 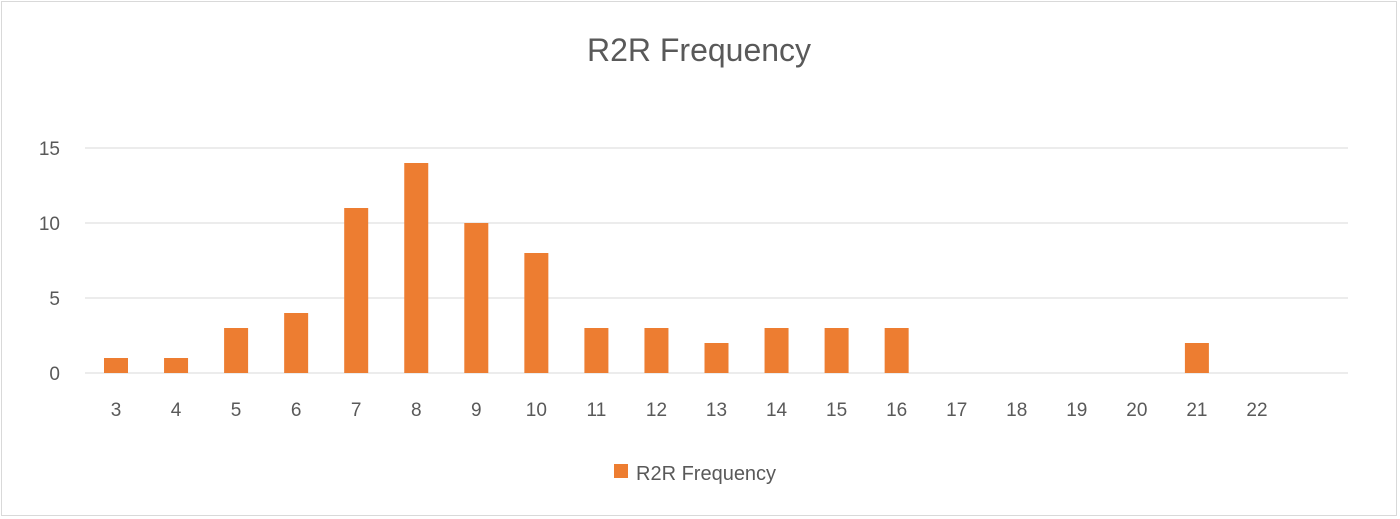 What do you see at coordinates (597, 410) in the screenshot?
I see `x-tick-label: 11` at bounding box center [597, 410].